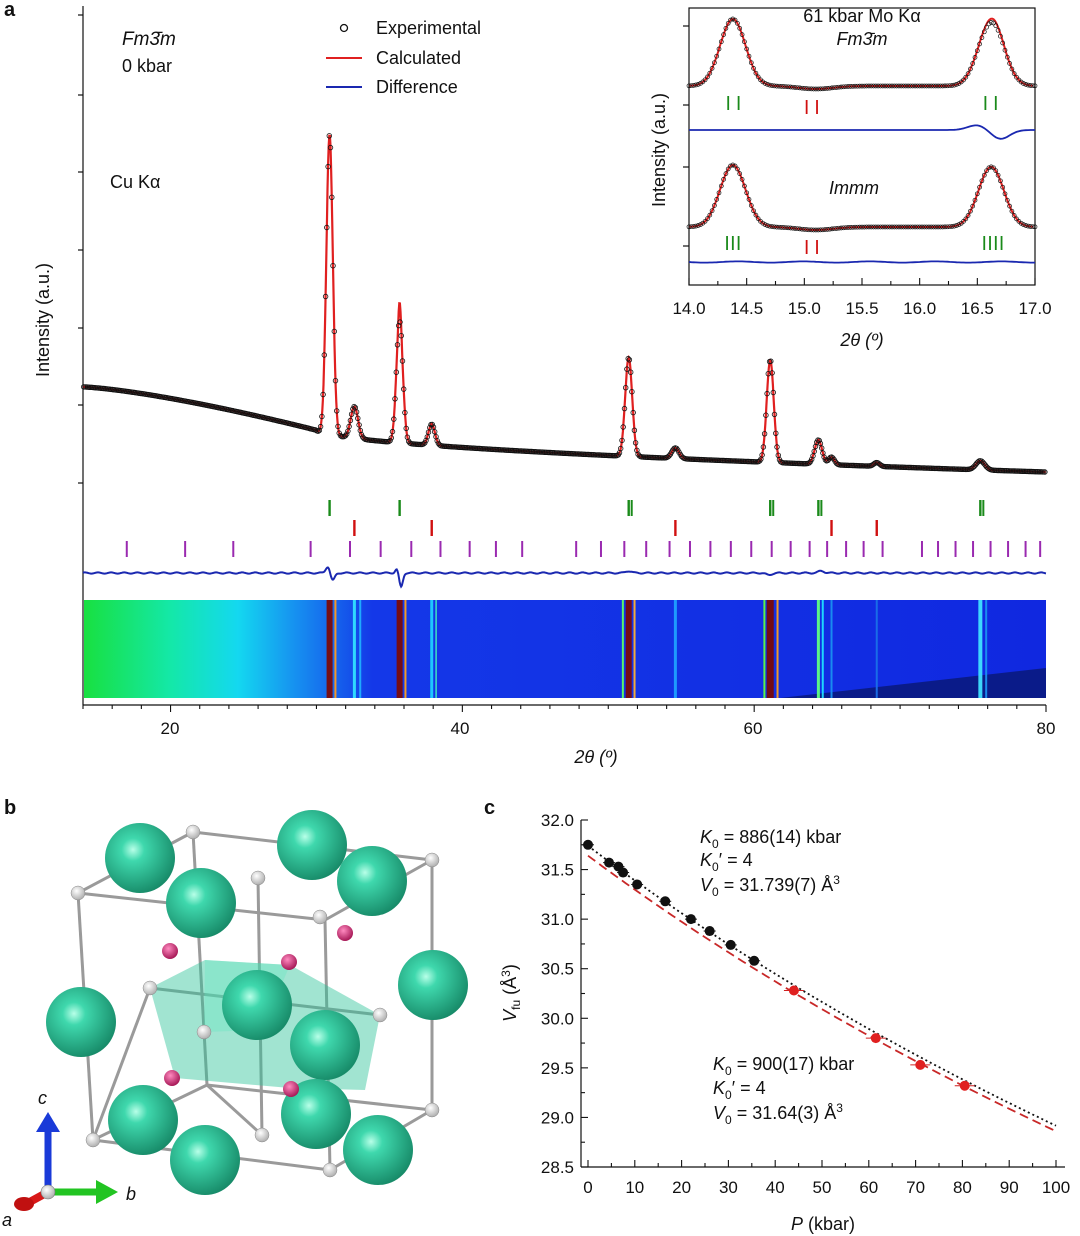 This screenshot has height=1236, width=1080. I want to click on c-y-tick-label: 29.5, so click(557, 1068).